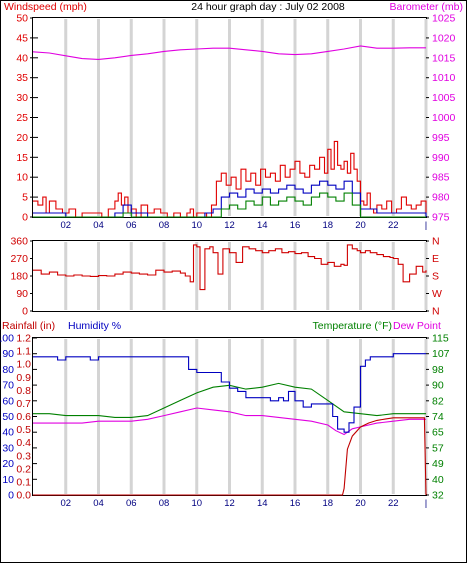 Image resolution: width=467 pixels, height=563 pixels. What do you see at coordinates (444, 78) in the screenshot?
I see `y-tick-label: 1010` at bounding box center [444, 78].